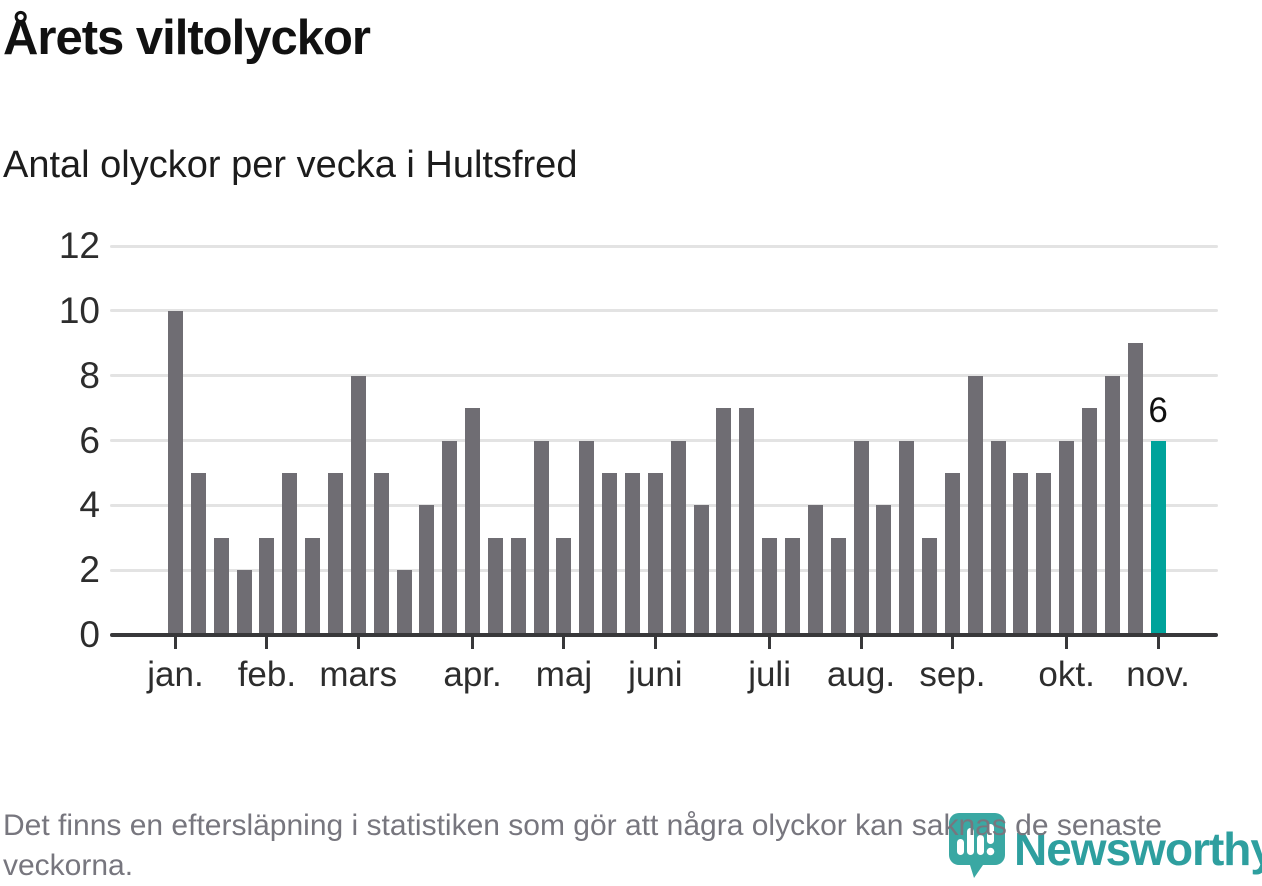 The width and height of the screenshot is (1262, 886). What do you see at coordinates (79, 245) in the screenshot?
I see `y-tick-label-12: 12` at bounding box center [79, 245].